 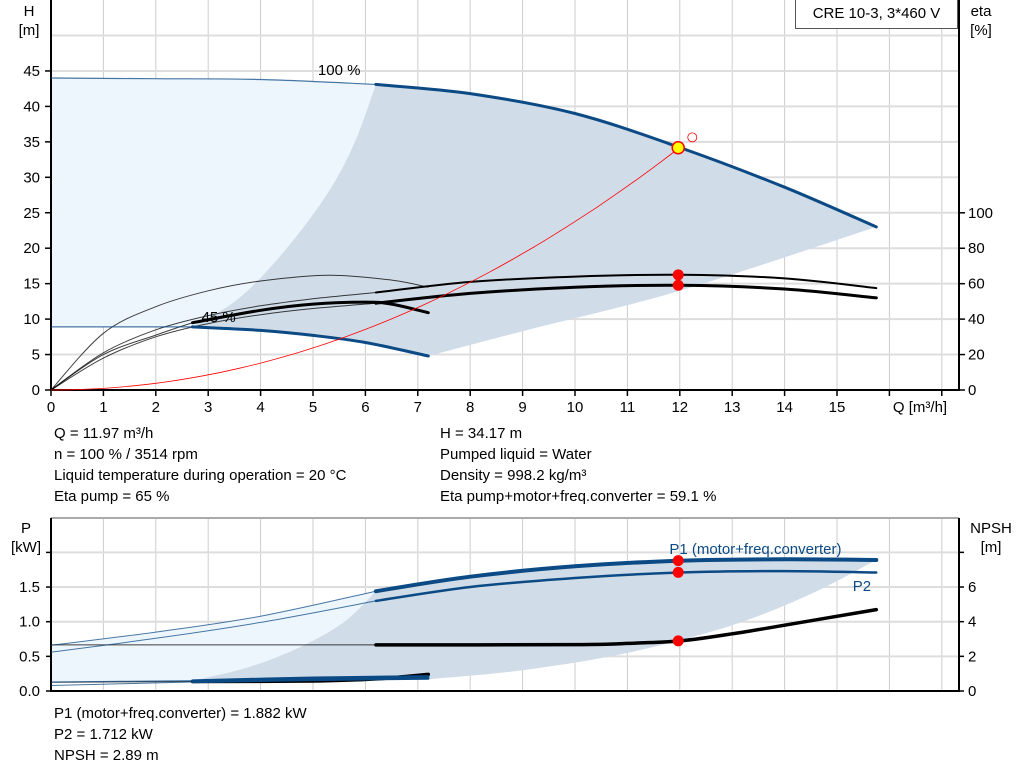 What do you see at coordinates (470, 407) in the screenshot?
I see `x-tick-label: 8` at bounding box center [470, 407].